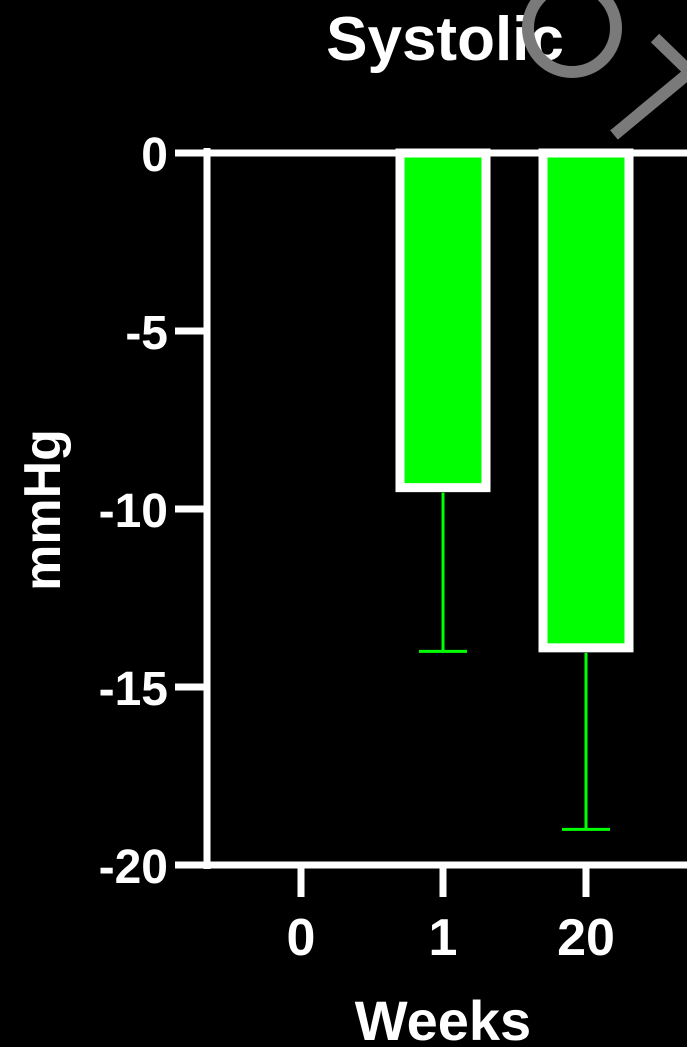 This screenshot has height=1047, width=687. Describe the element at coordinates (133, 511) in the screenshot. I see `y-tick-label: -10` at that location.